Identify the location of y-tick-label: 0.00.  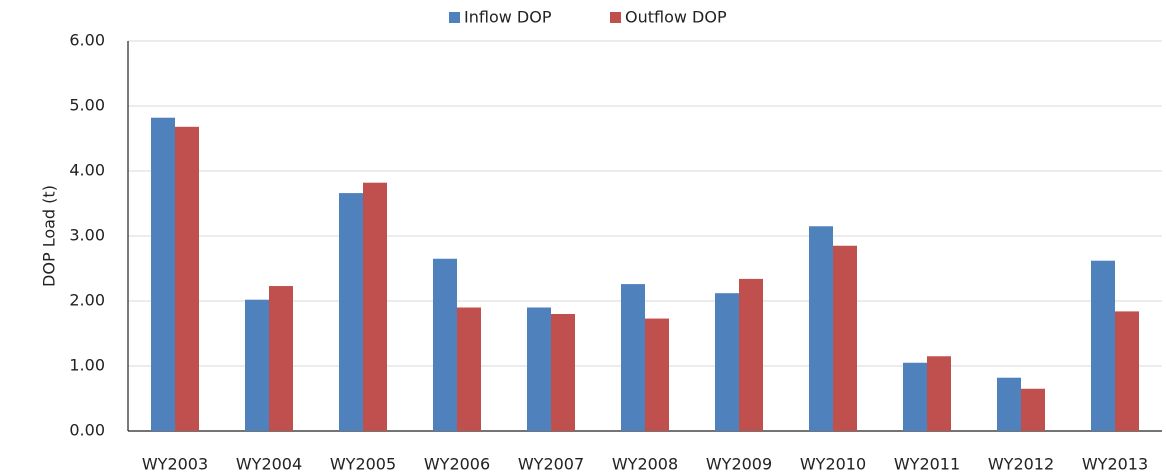
(87, 430).